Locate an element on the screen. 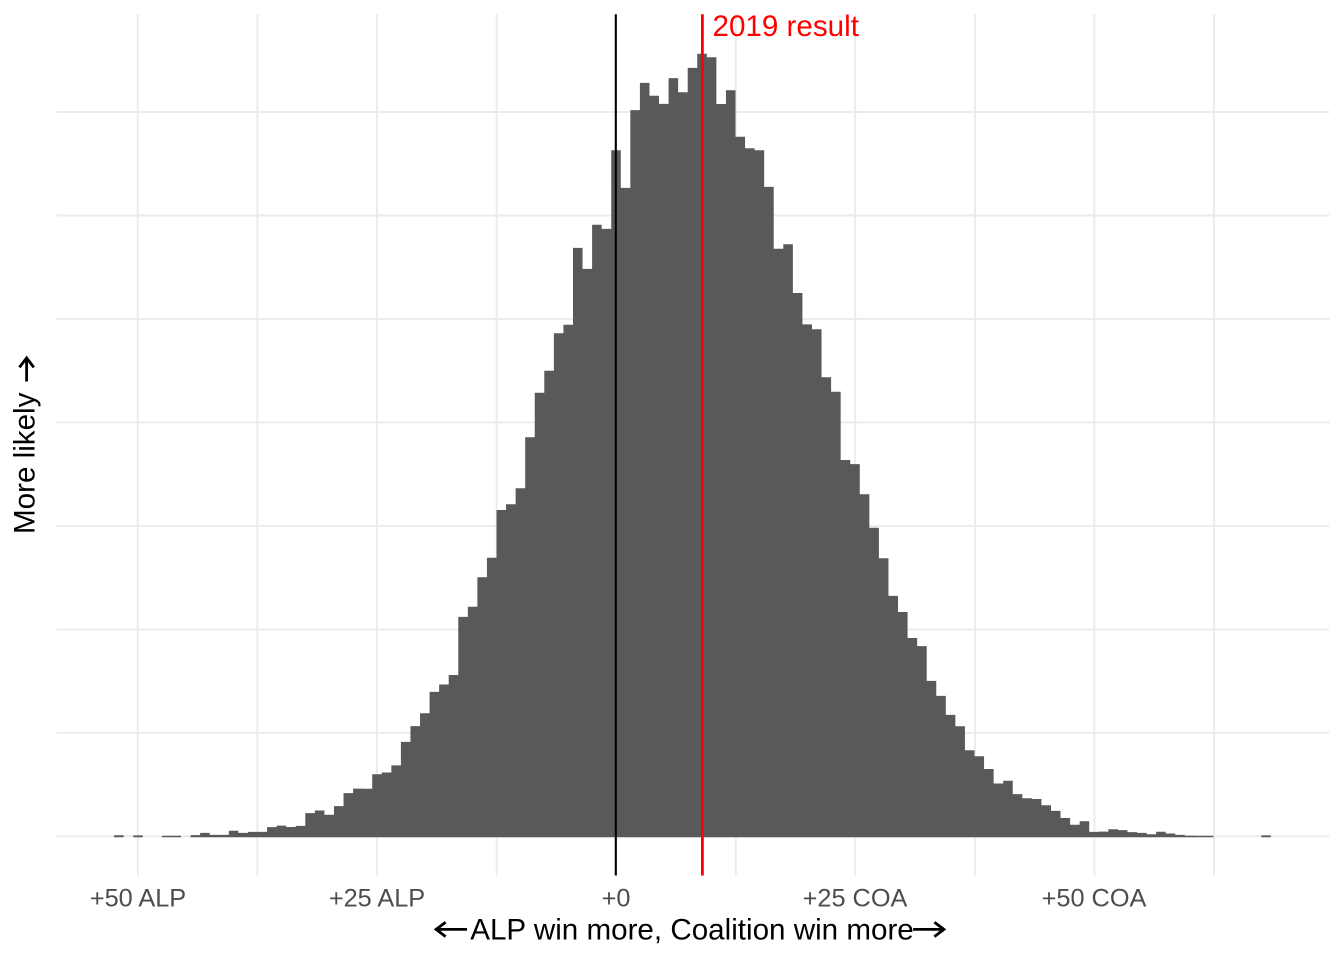  svg-text: +0 is located at coordinates (616, 899).